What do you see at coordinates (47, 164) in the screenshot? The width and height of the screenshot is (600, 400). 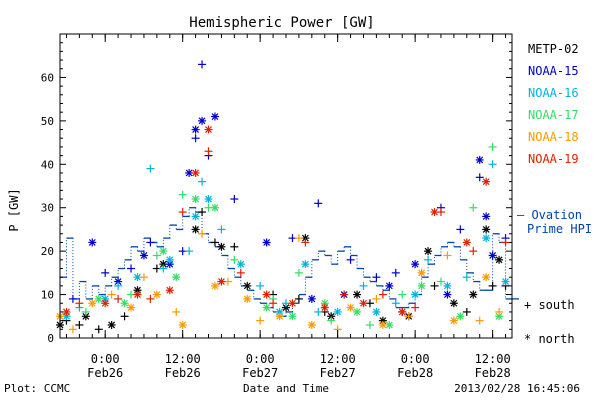 I see `y-tick-label: 40` at bounding box center [47, 164].